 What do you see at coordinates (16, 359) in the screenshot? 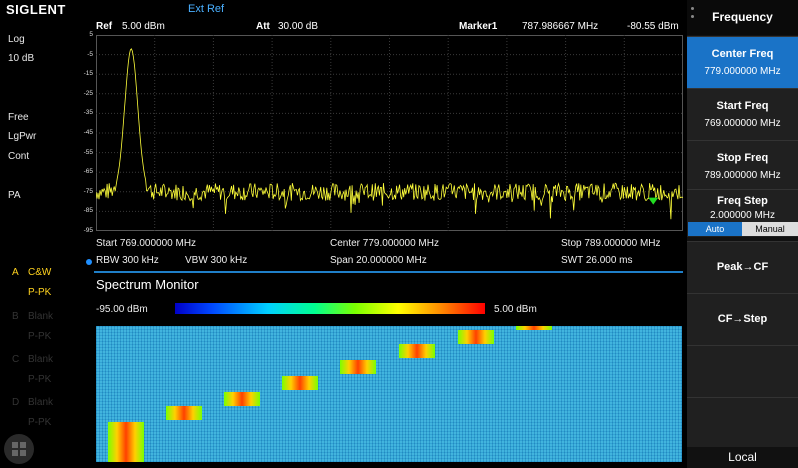
I see `trace-c-letter: C` at bounding box center [16, 359].